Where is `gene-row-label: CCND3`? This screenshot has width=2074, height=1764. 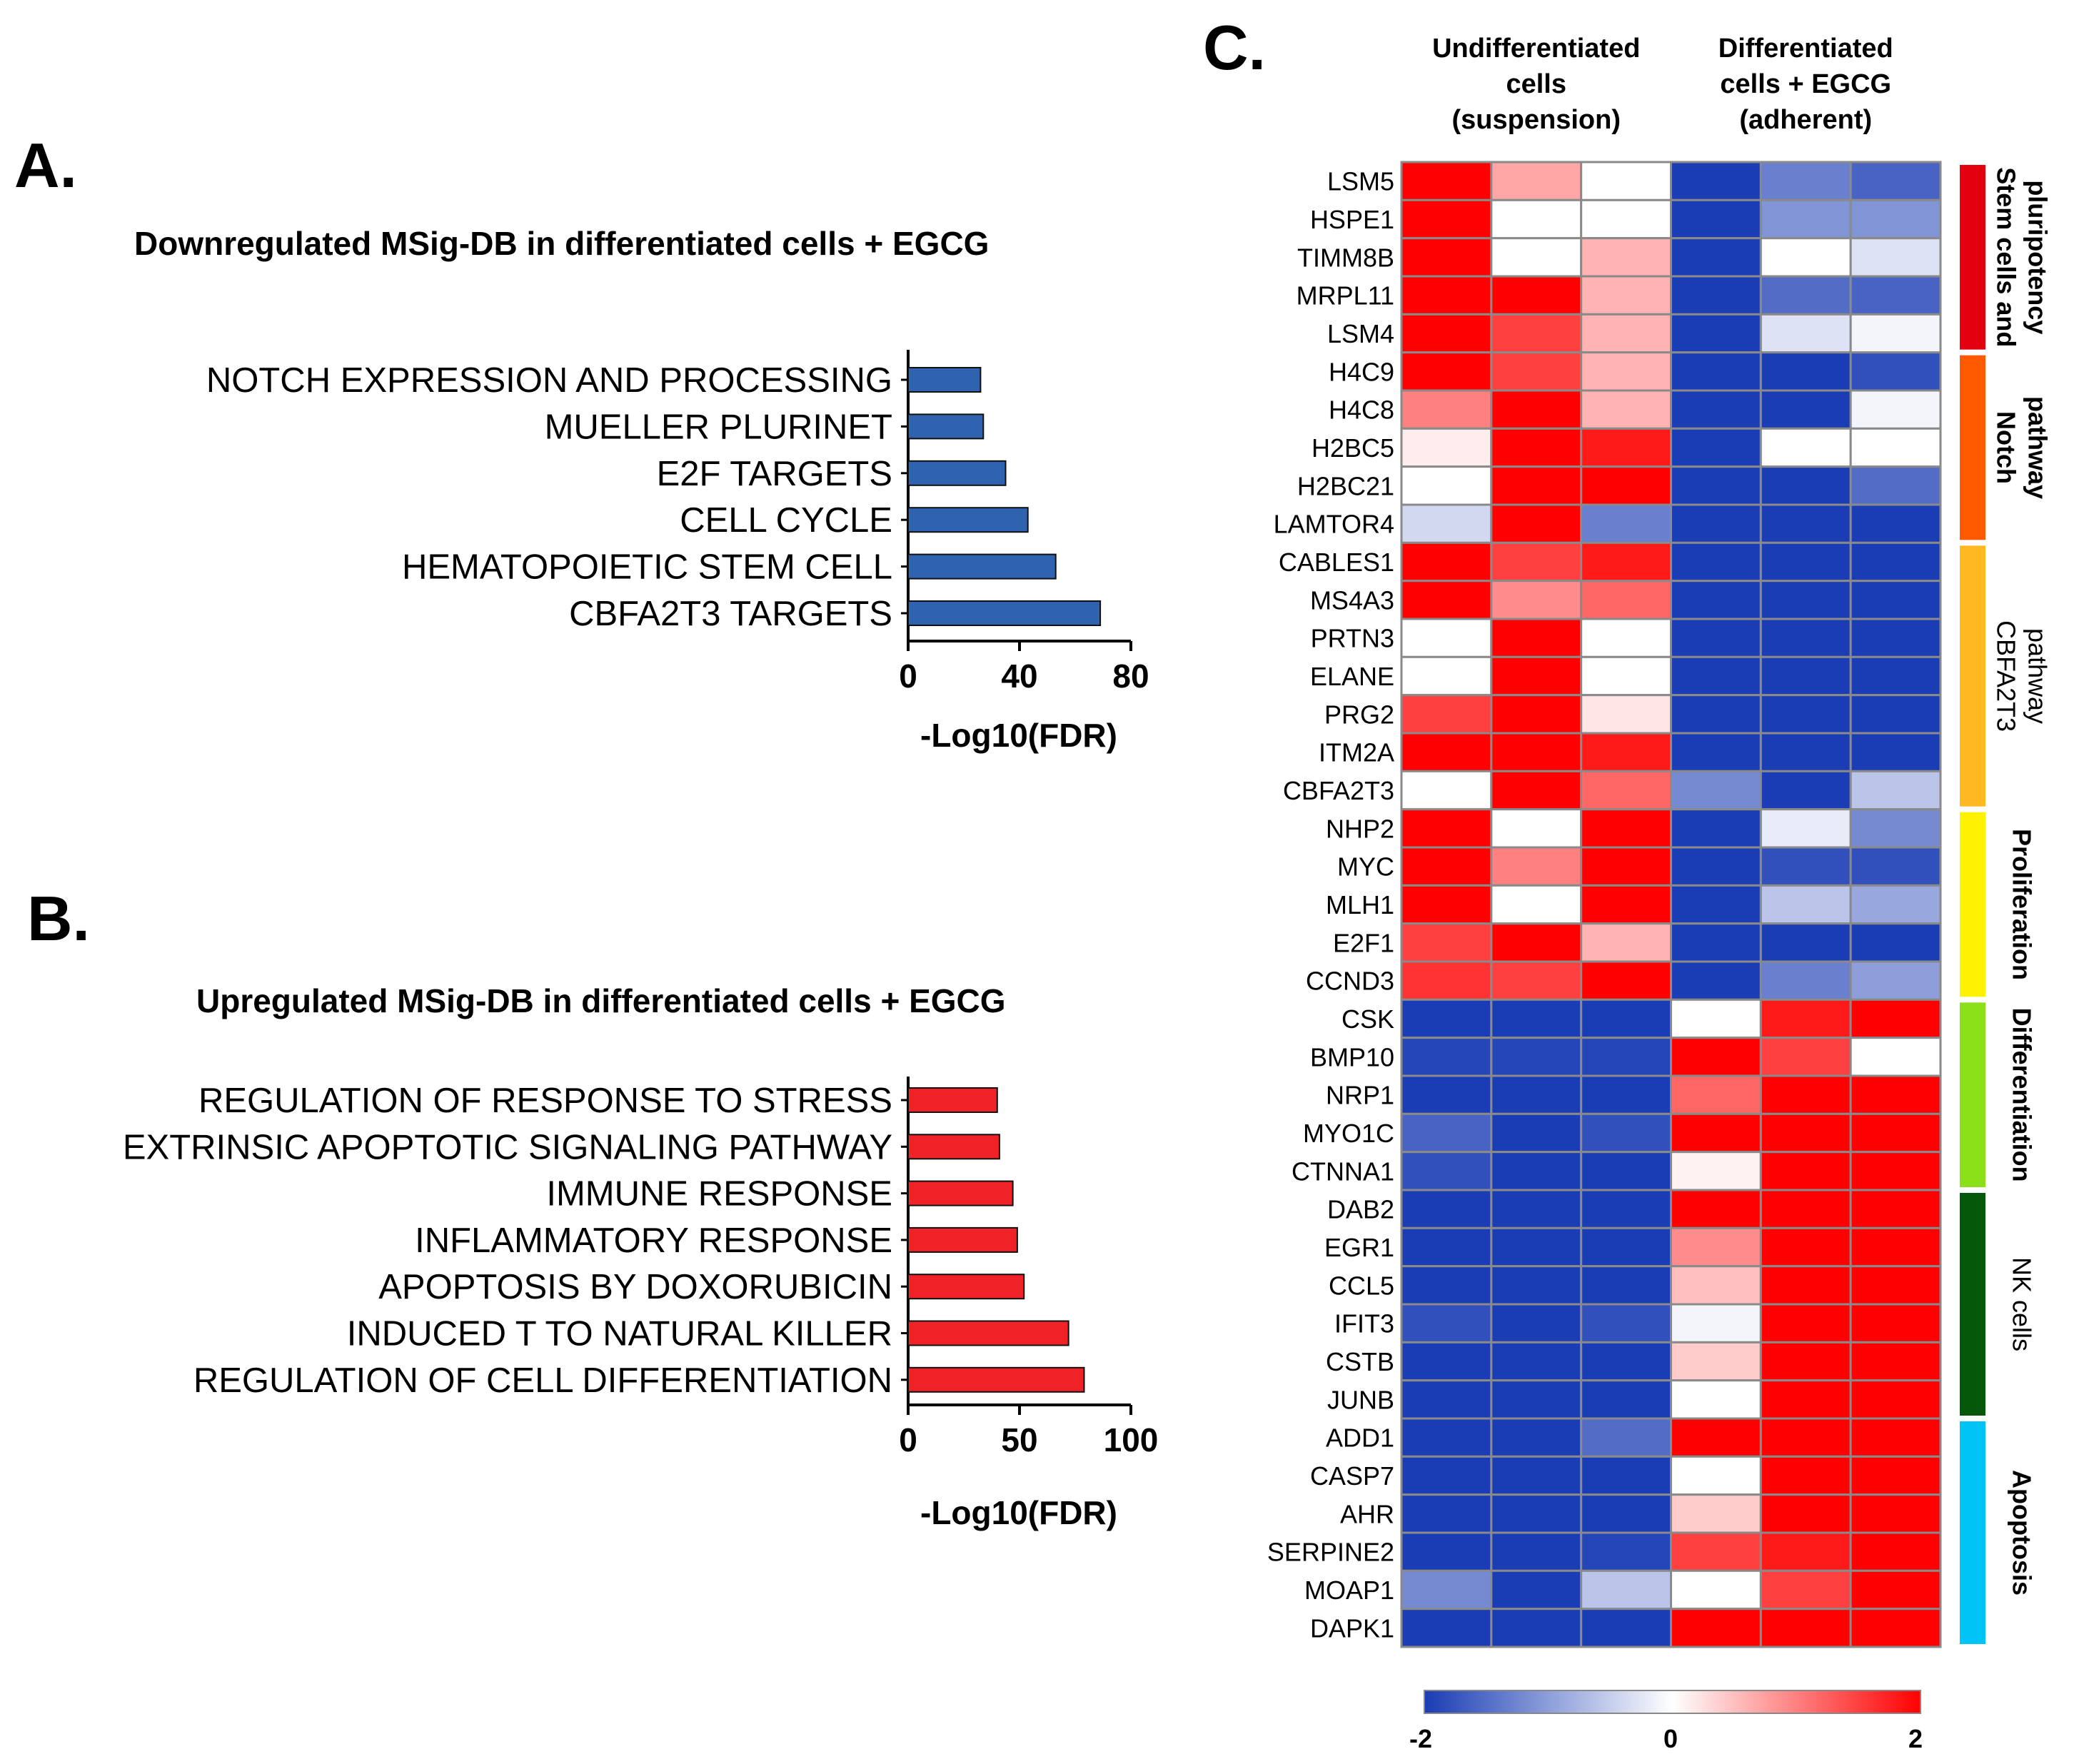 gene-row-label: CCND3 is located at coordinates (1350, 981).